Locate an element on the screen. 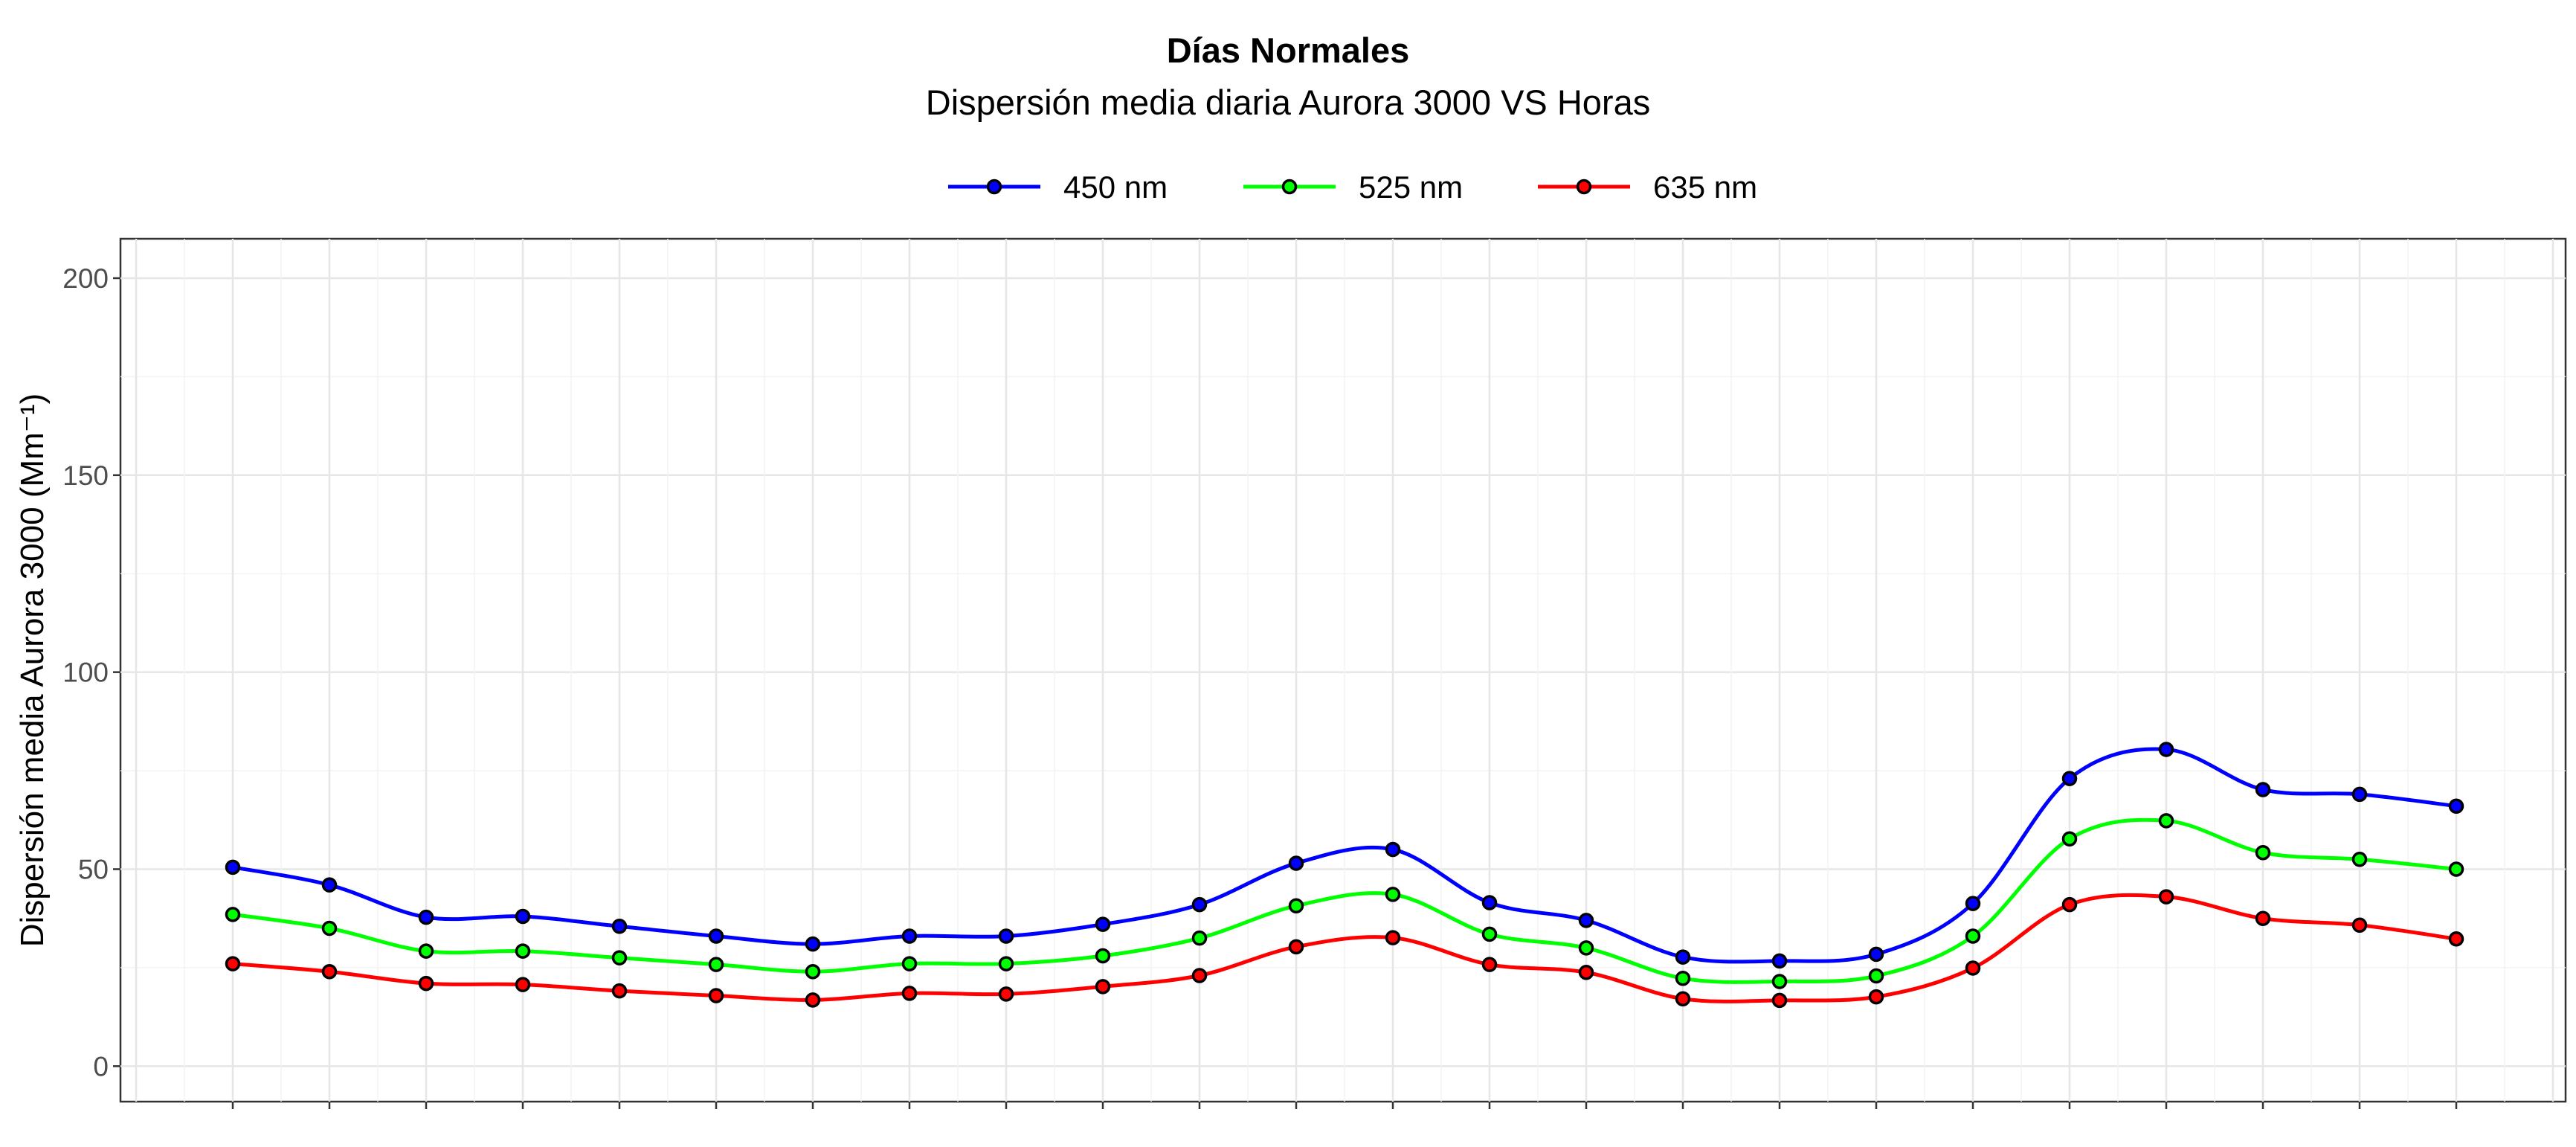  legend-label-450-nm: 450 nm is located at coordinates (1115, 188).